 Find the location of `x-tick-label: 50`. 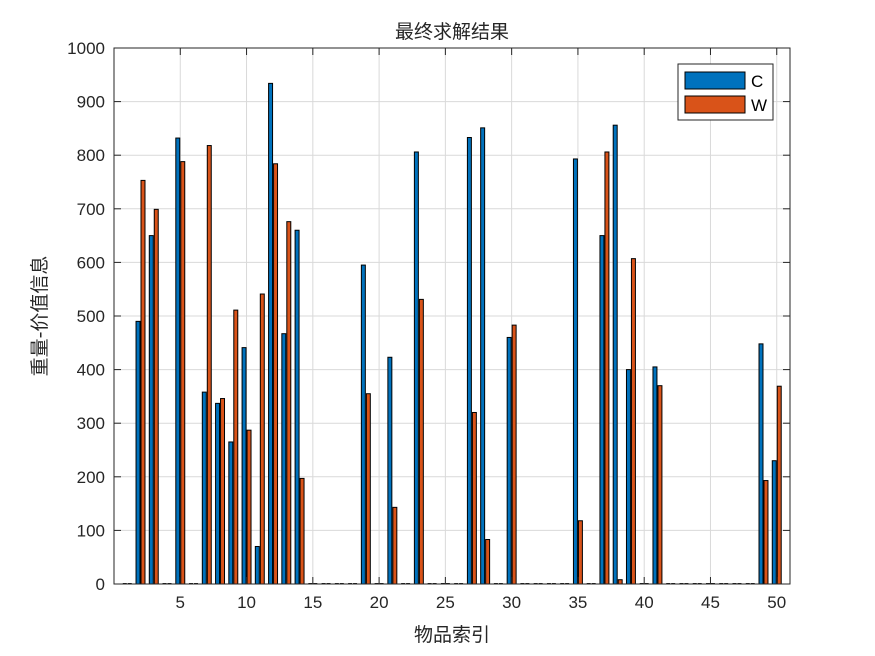

x-tick-label: 50 is located at coordinates (776, 602).